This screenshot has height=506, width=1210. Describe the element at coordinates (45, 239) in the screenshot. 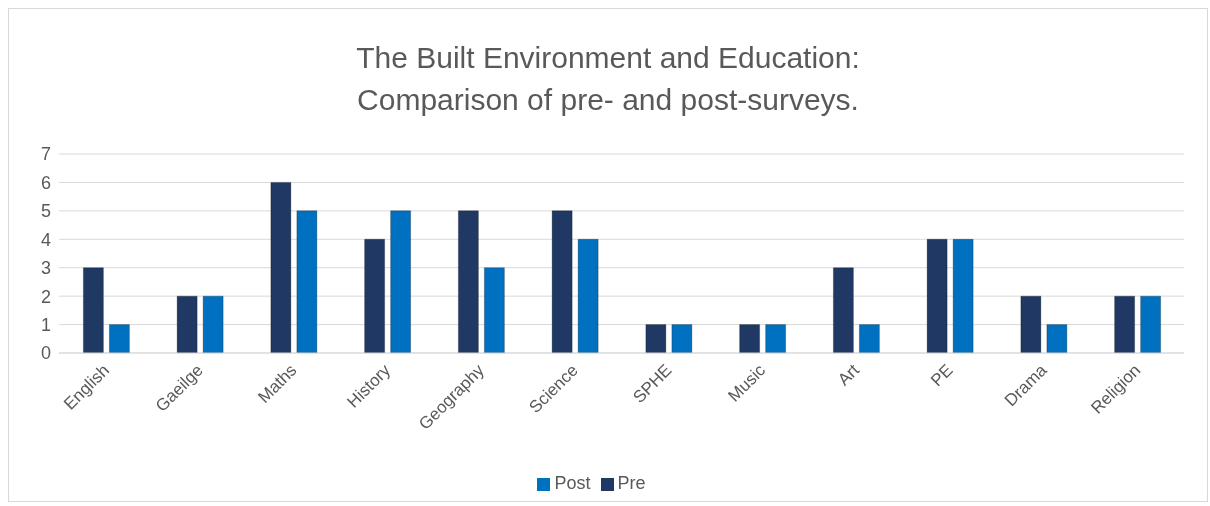

I see `y-tick-label: 4` at that location.